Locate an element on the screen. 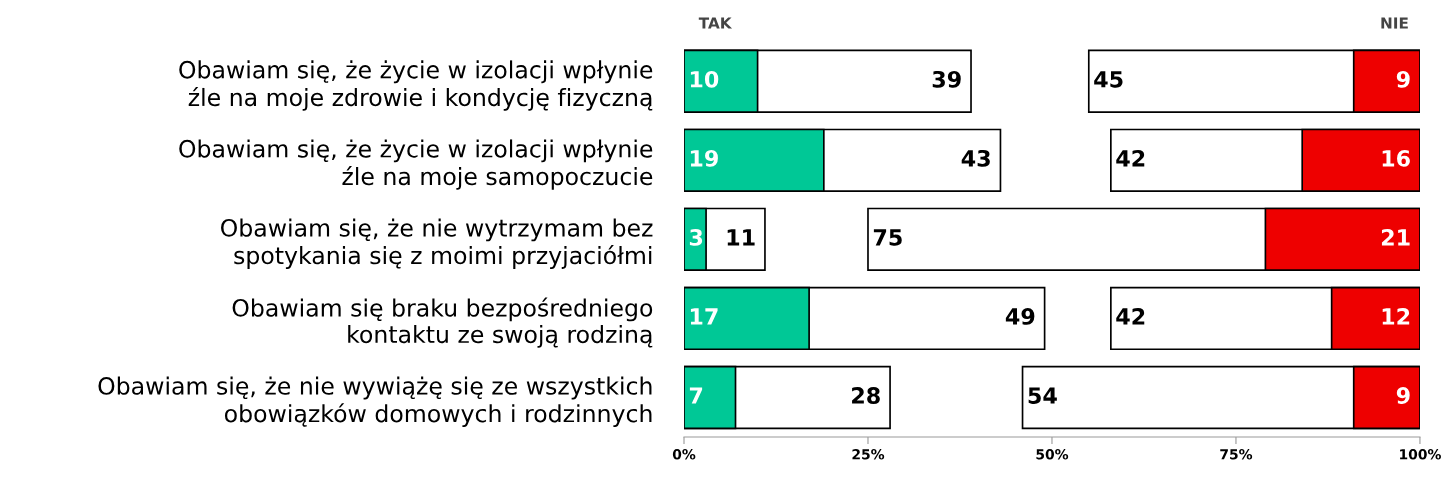  data-label: 17 is located at coordinates (704, 316).